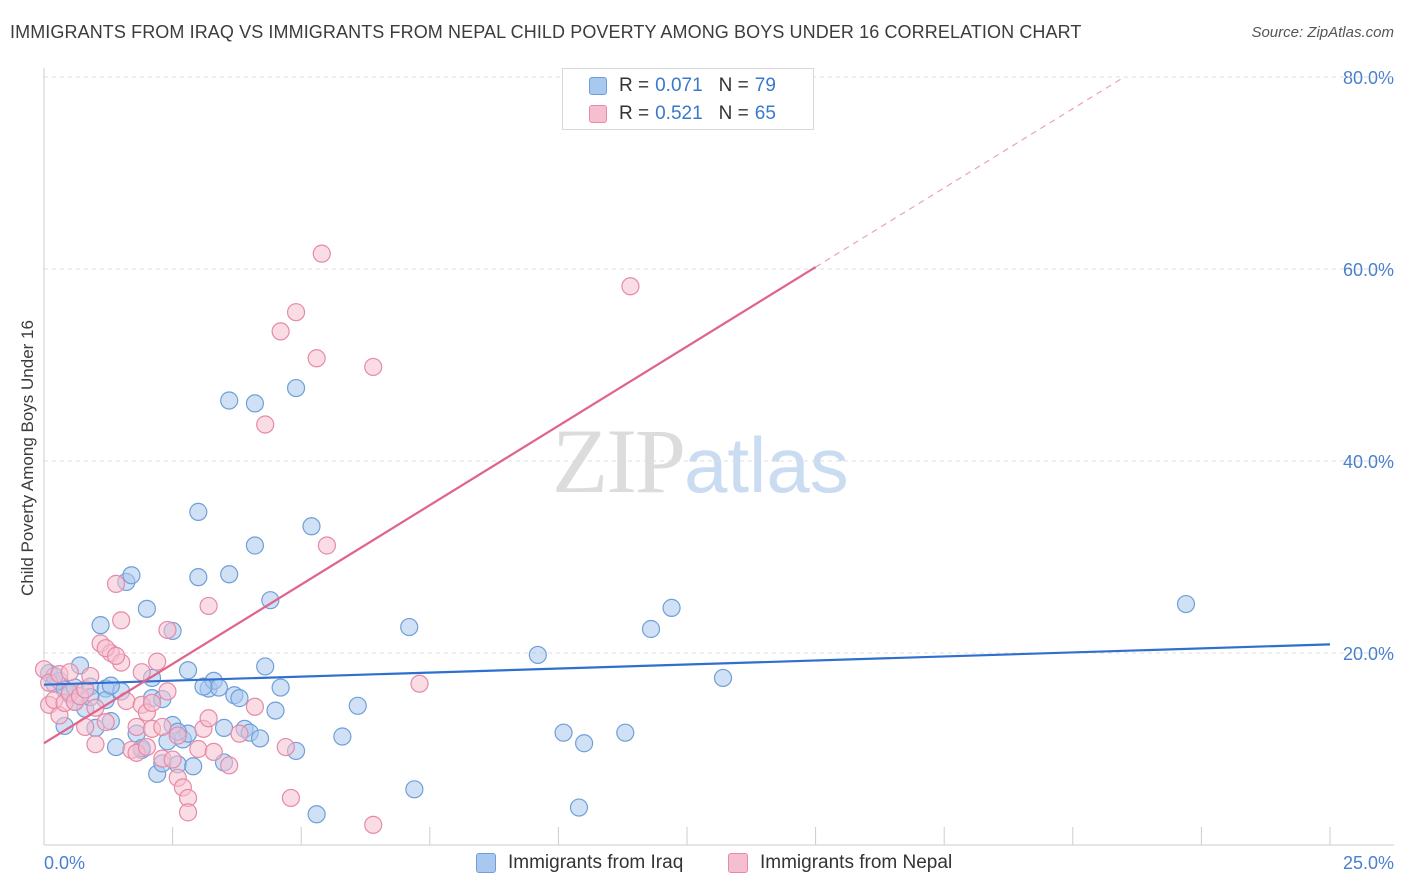  What do you see at coordinates (486, 863) in the screenshot?
I see `series-swatch-iraq` at bounding box center [486, 863].